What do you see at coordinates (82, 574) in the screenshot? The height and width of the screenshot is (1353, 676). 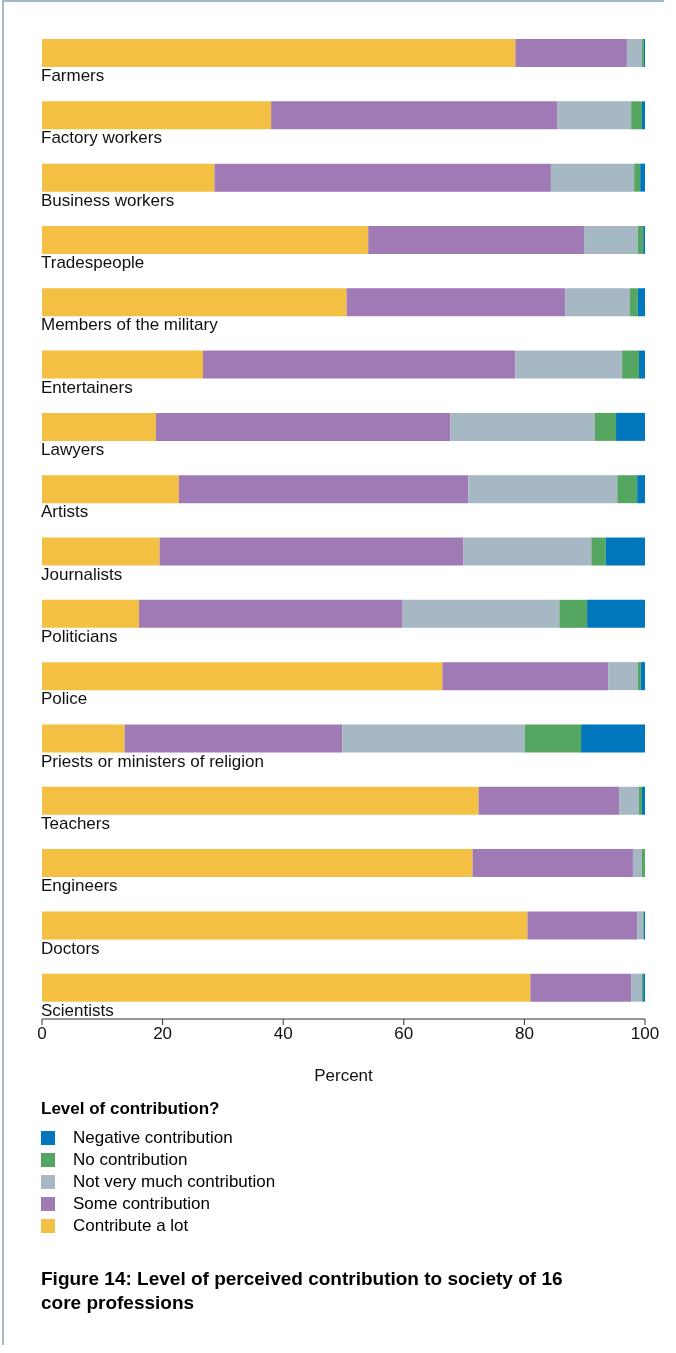 I see `y-tick-label: Journalists` at bounding box center [82, 574].